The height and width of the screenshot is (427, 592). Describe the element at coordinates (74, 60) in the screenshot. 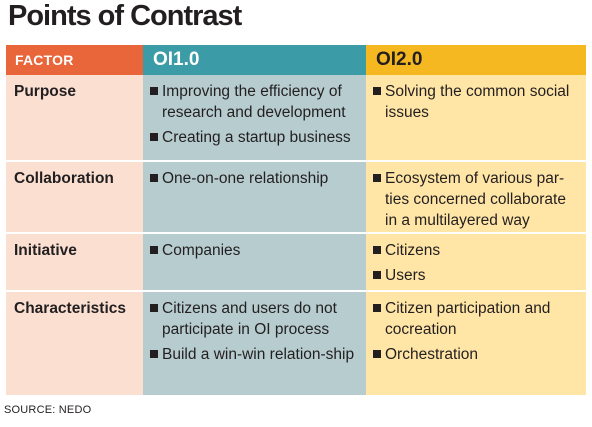

I see `header-factor: FACTOR` at that location.